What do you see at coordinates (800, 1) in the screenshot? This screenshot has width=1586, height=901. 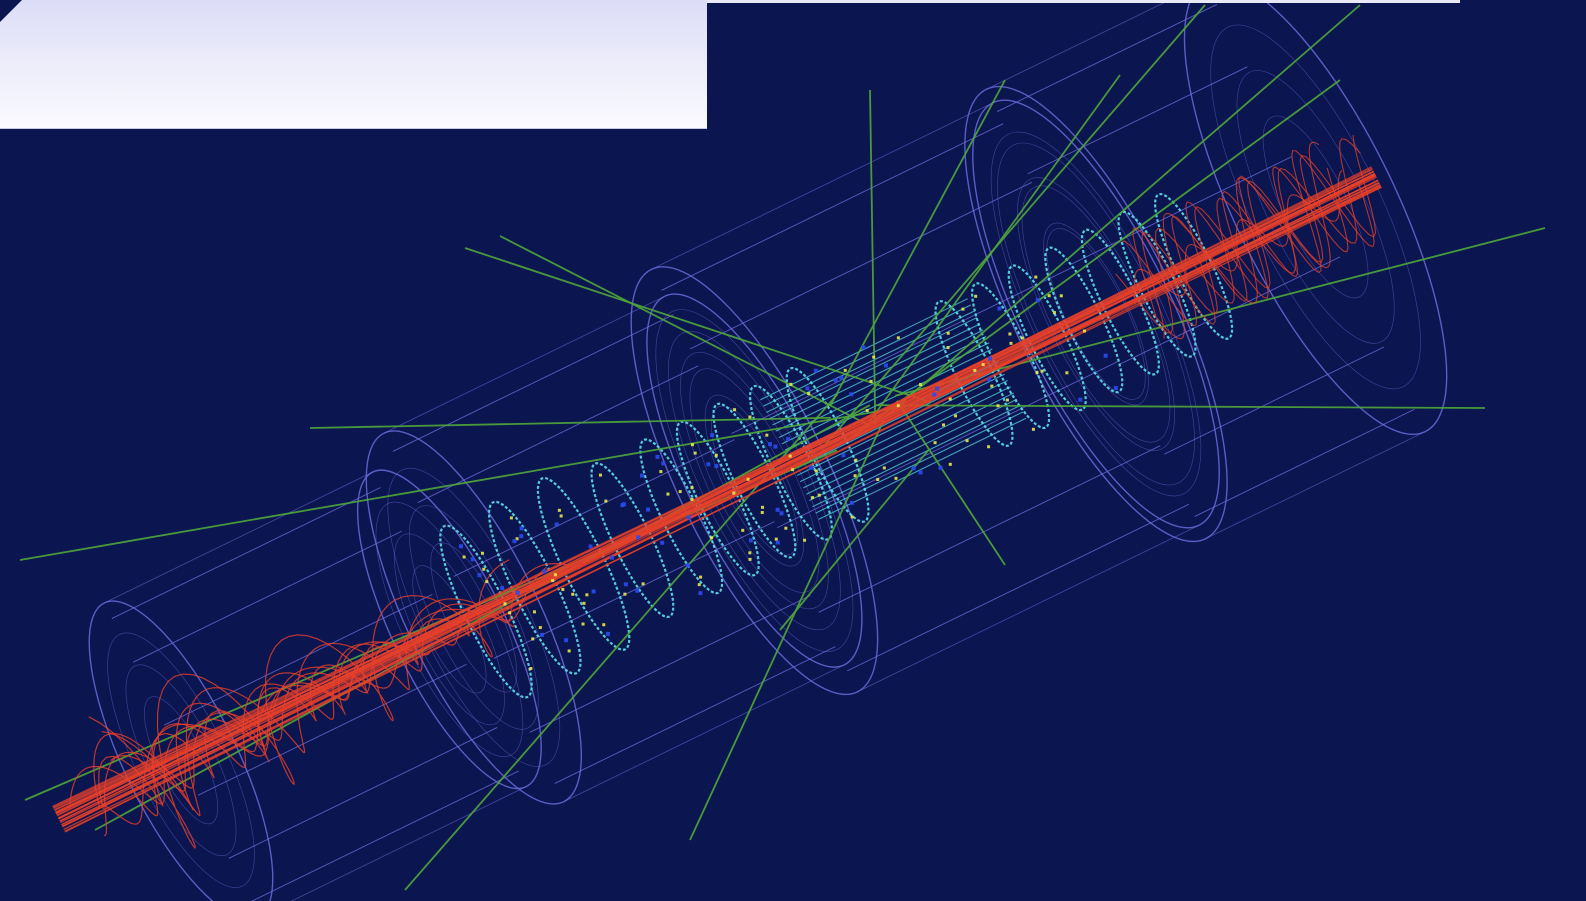 I see `toolbar-strip` at bounding box center [800, 1].